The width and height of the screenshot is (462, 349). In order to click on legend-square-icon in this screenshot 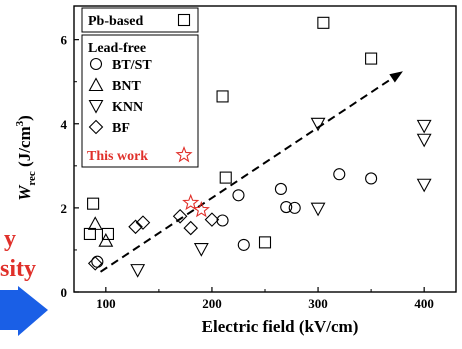, I will do `click(184, 20)`.